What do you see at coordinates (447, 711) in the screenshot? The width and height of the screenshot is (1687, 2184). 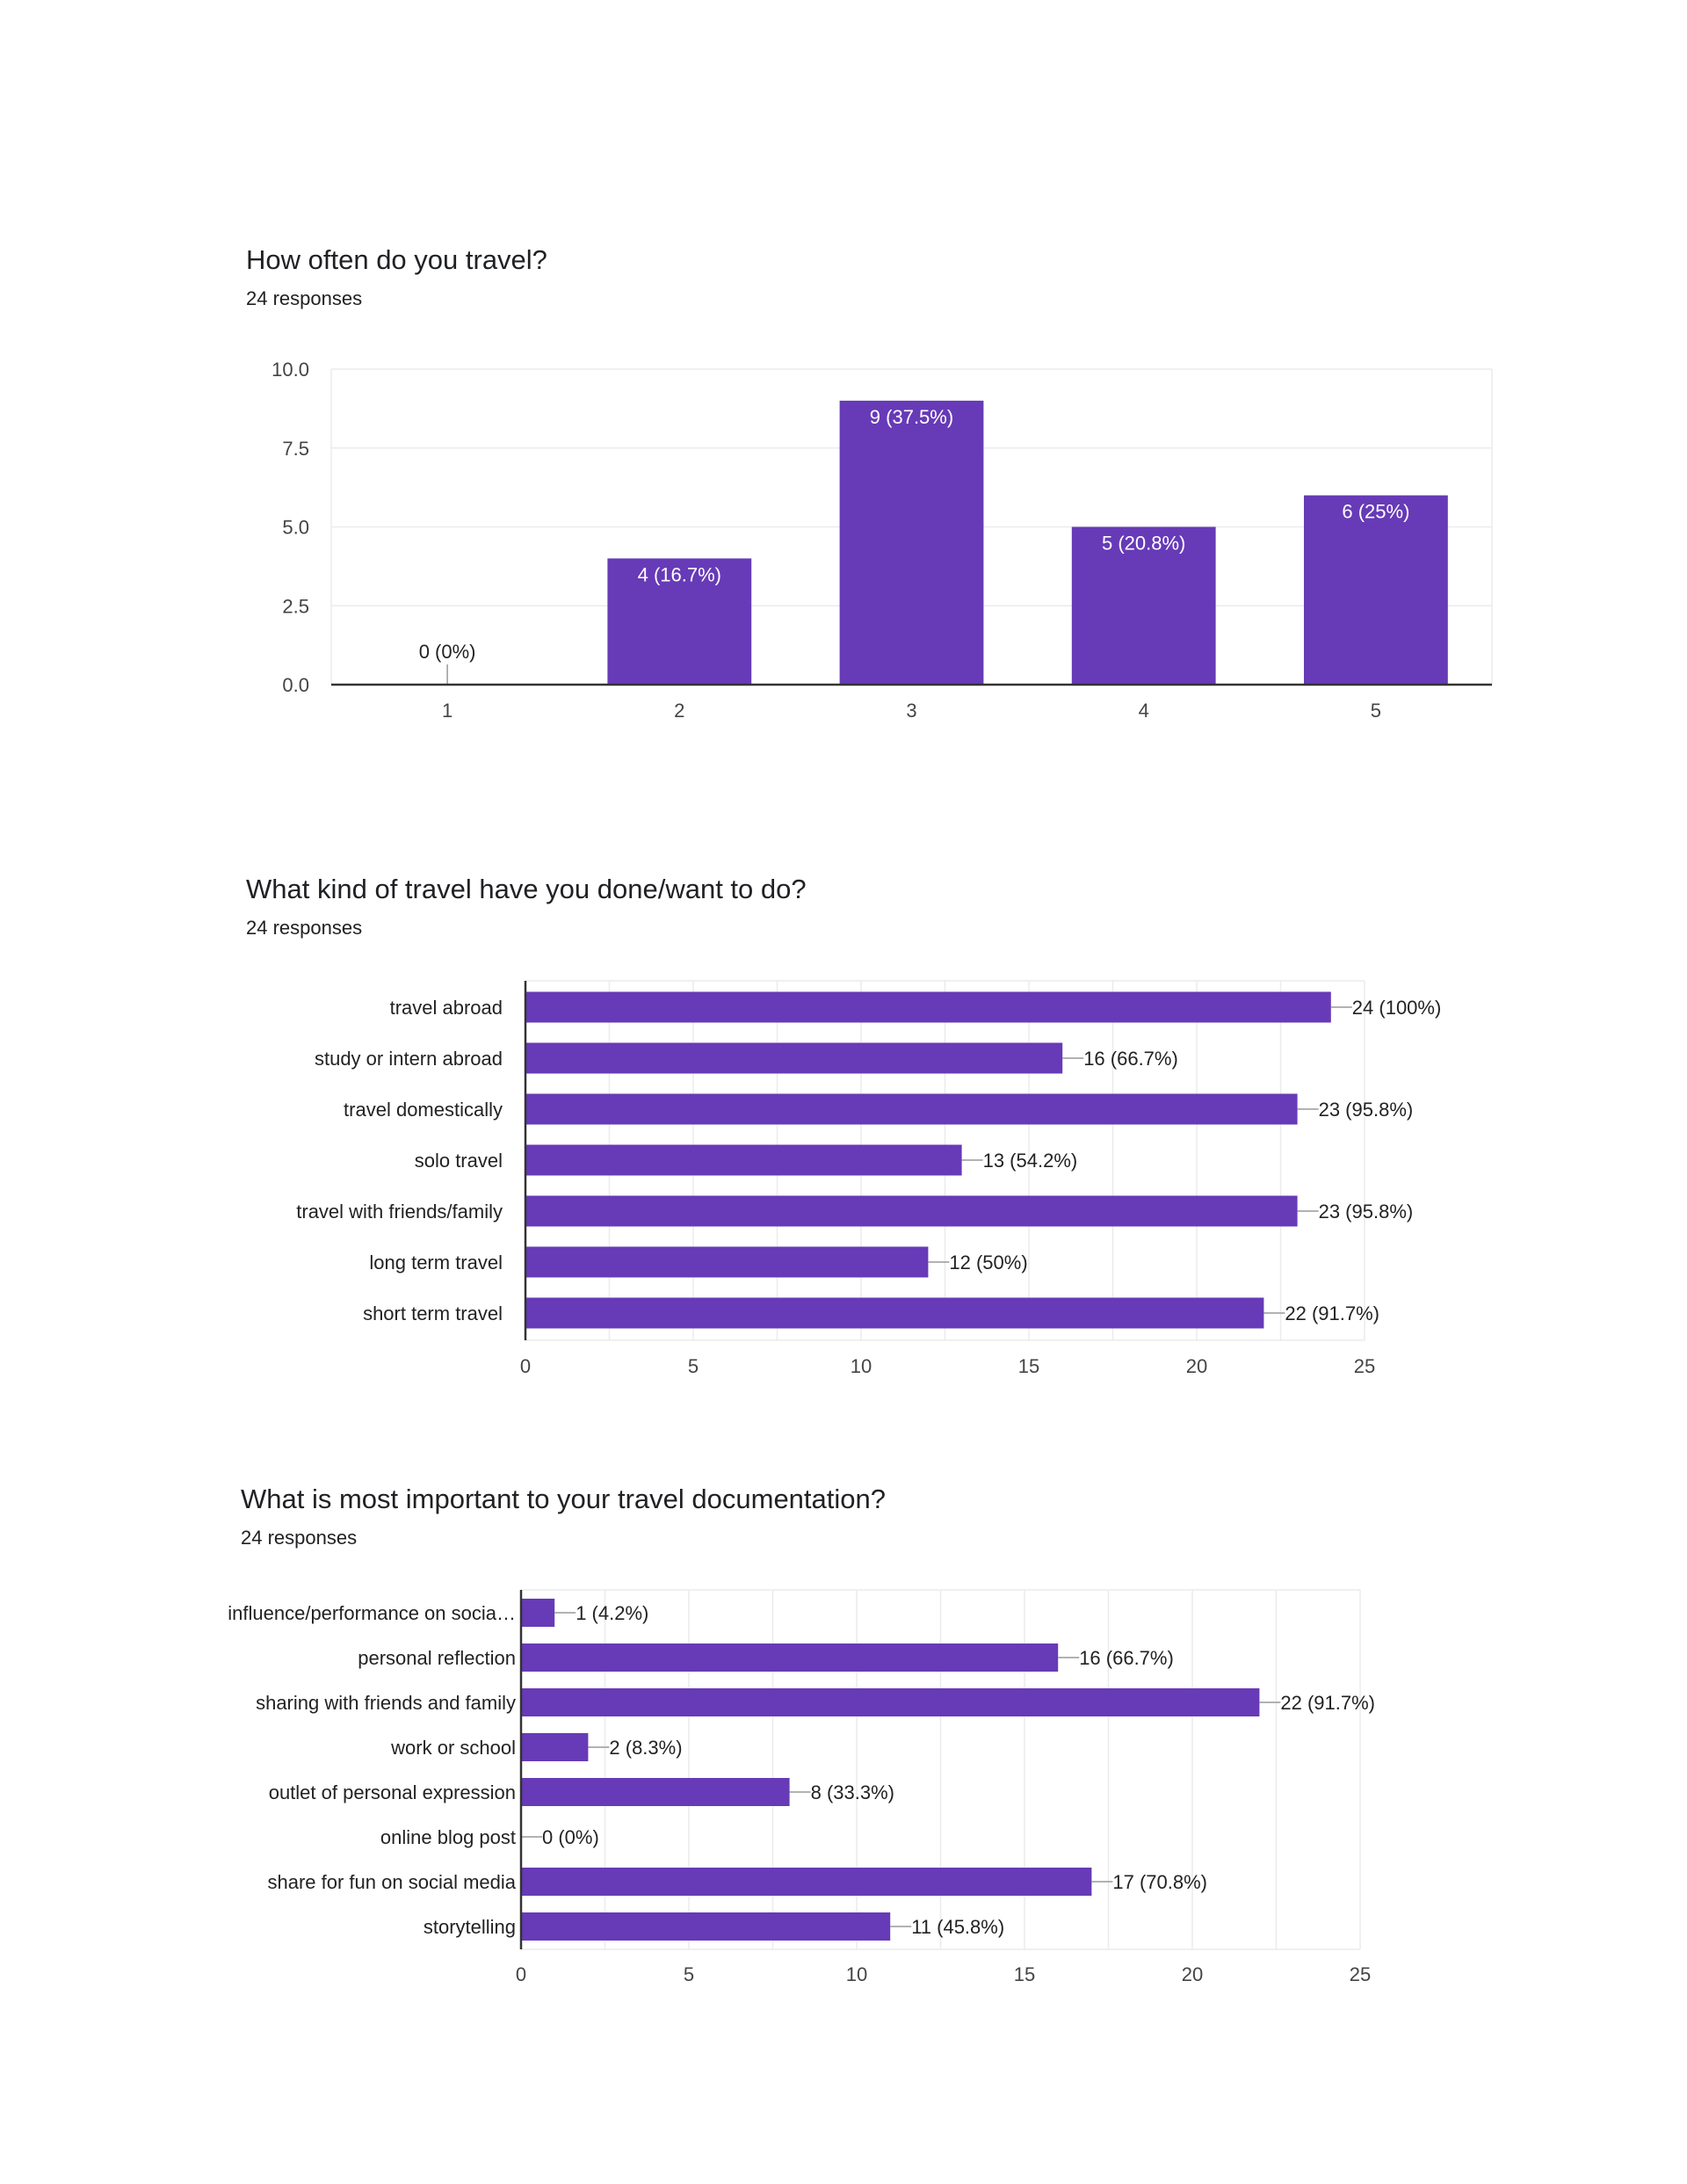 I see `chart1-x-tick-label: 1` at bounding box center [447, 711].